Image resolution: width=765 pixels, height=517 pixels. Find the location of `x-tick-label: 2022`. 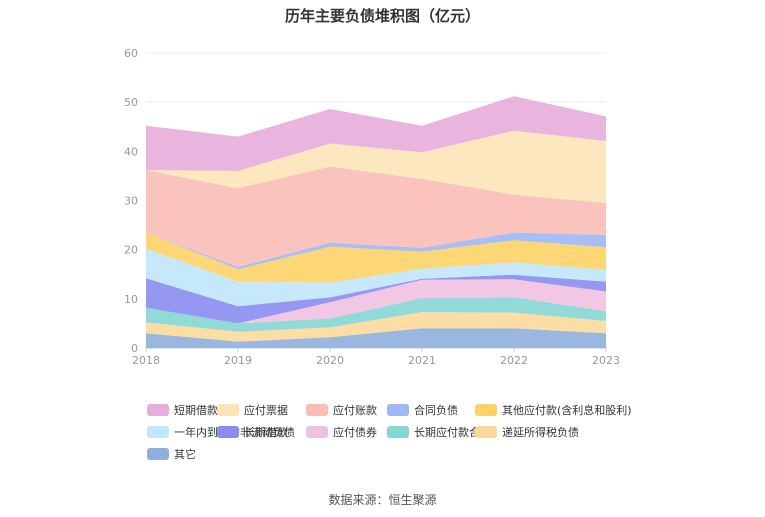

x-tick-label: 2022 is located at coordinates (514, 360).